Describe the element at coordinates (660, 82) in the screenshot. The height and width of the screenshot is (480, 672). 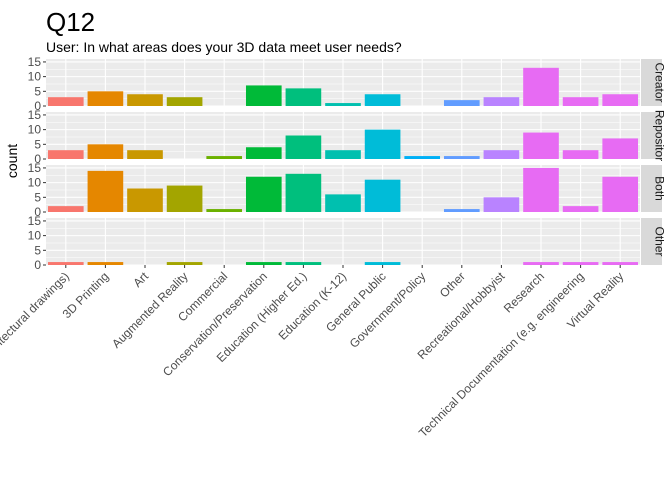
I see `facet-strip-label: Creator` at that location.